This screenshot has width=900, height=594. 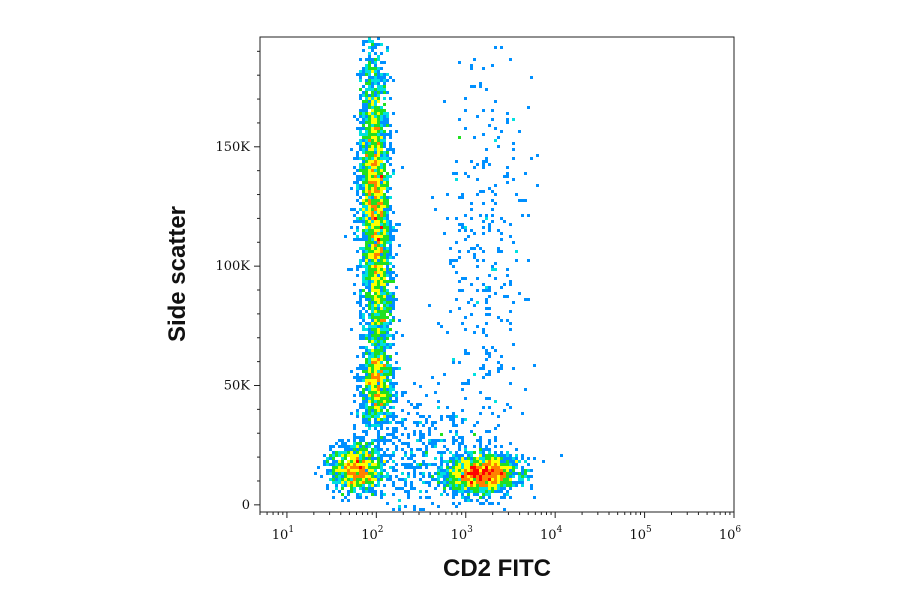 I want to click on x-tick-exponent: 4, so click(x=560, y=530).